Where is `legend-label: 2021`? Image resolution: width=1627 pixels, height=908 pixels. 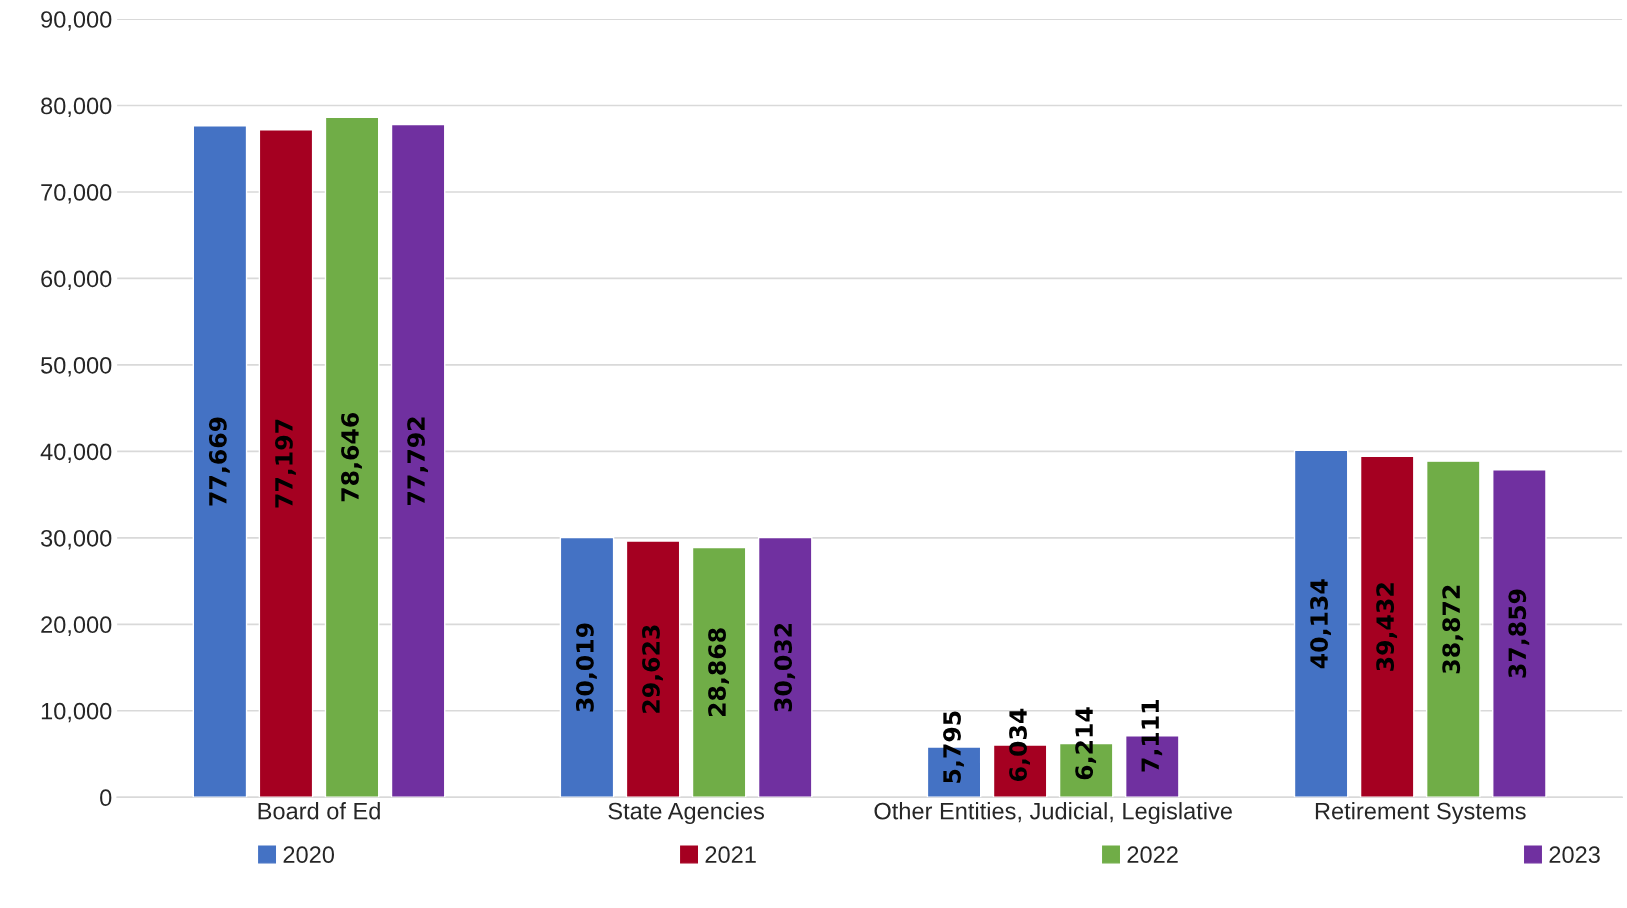
legend-label: 2021 is located at coordinates (730, 855).